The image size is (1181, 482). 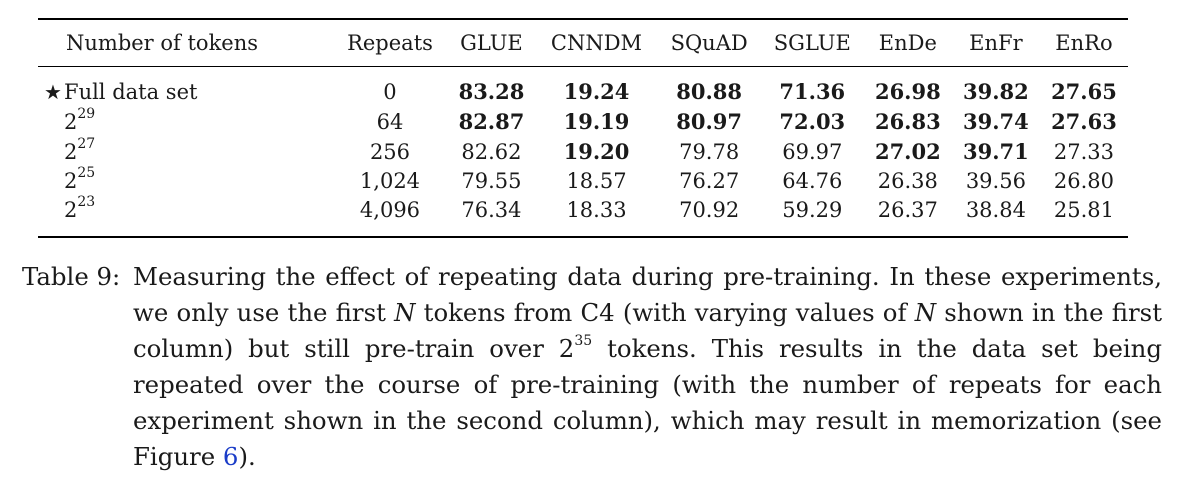 What do you see at coordinates (583, 340) in the screenshot?
I see `caption-exponent: 35` at bounding box center [583, 340].